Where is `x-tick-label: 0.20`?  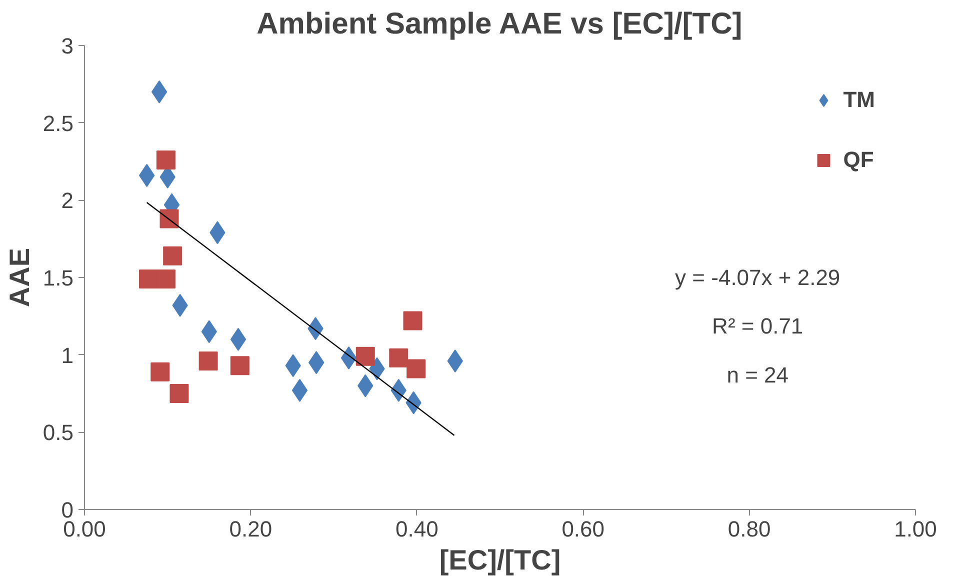
x-tick-label: 0.20 is located at coordinates (250, 529).